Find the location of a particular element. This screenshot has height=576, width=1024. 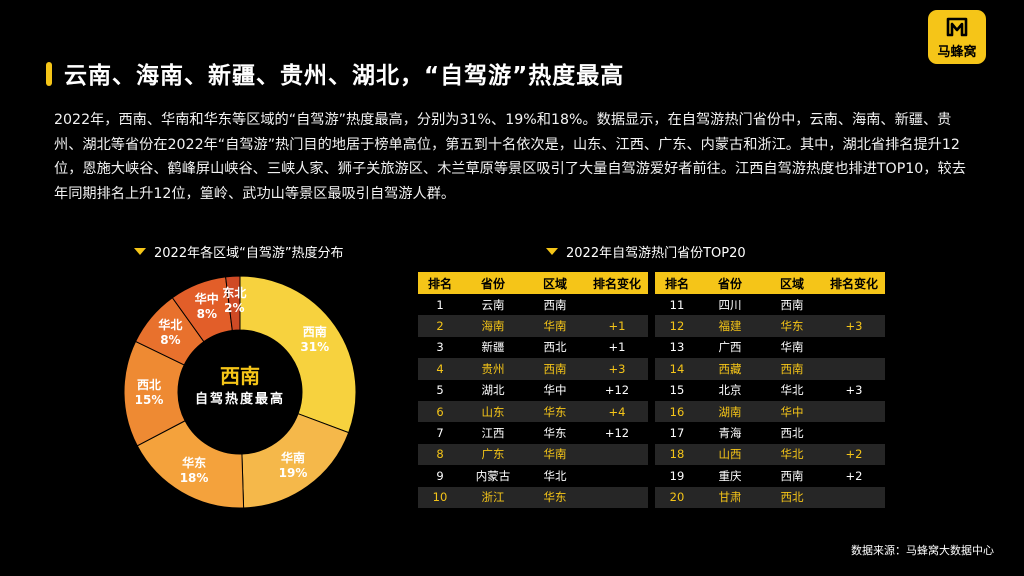

cell-province: 广东 is located at coordinates (493, 454).